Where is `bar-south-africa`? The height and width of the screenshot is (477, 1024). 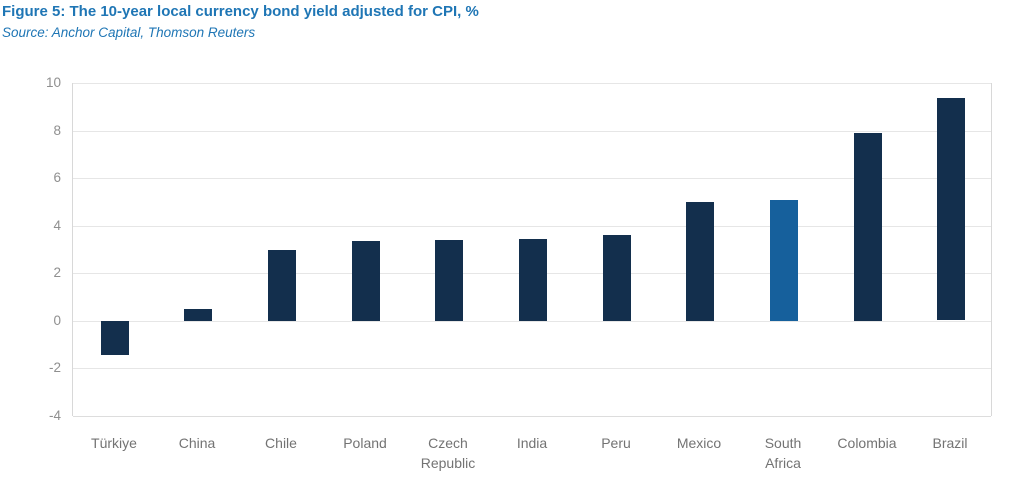
bar-south-africa is located at coordinates (784, 260).